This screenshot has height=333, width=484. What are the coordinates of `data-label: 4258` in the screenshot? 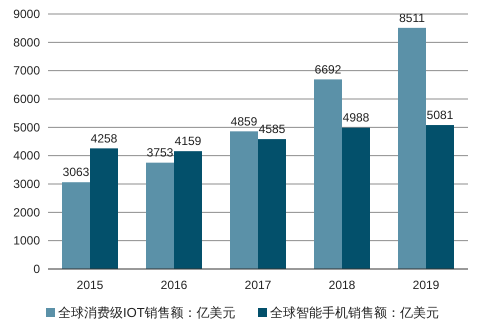 It's located at (104, 138).